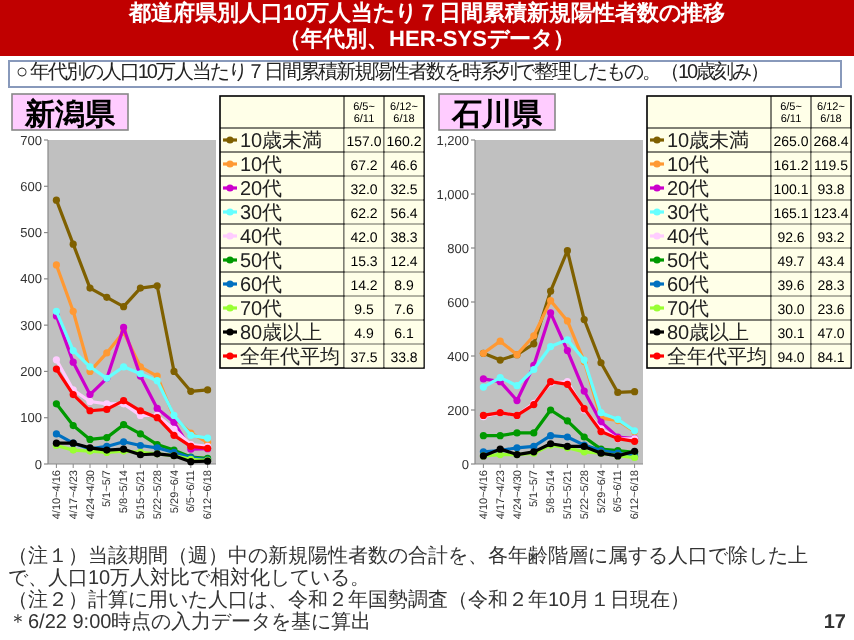 The height and width of the screenshot is (640, 854). I want to click on text: （注１）当該期間（週）中の新規陽性者数の合計を、各年齢階層に属する人口で除した上で、人口10万人対比で相対化している。, so click(408, 568).